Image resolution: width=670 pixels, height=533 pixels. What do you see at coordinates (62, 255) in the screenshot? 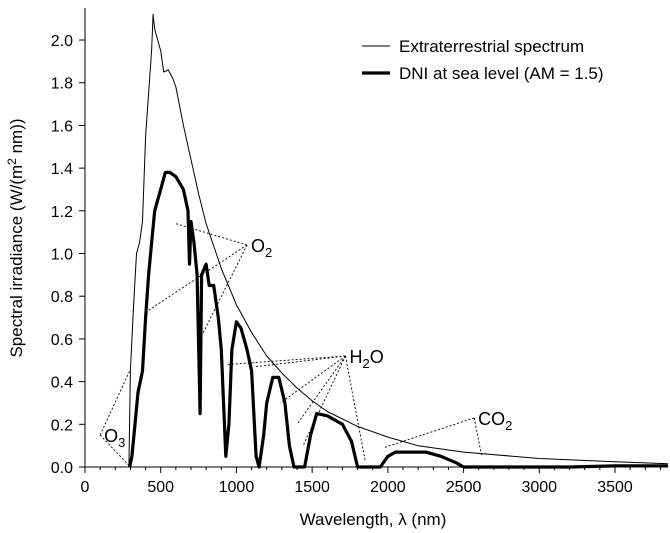
I see `y-tick-label: 1.0` at bounding box center [62, 255].